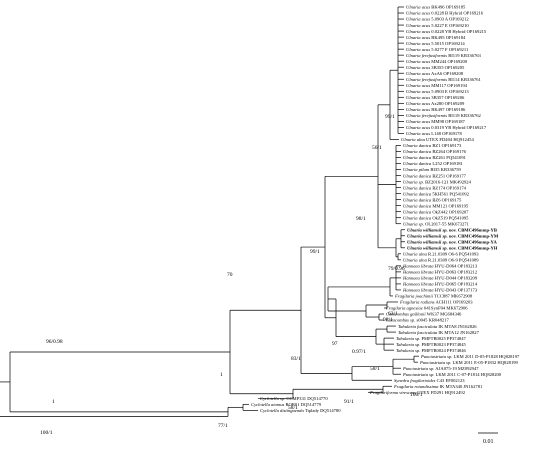 This screenshot has height=452, width=550. Describe the element at coordinates (432, 320) in the screenshot. I see `tip-strain: s0045 KR048217` at that location.